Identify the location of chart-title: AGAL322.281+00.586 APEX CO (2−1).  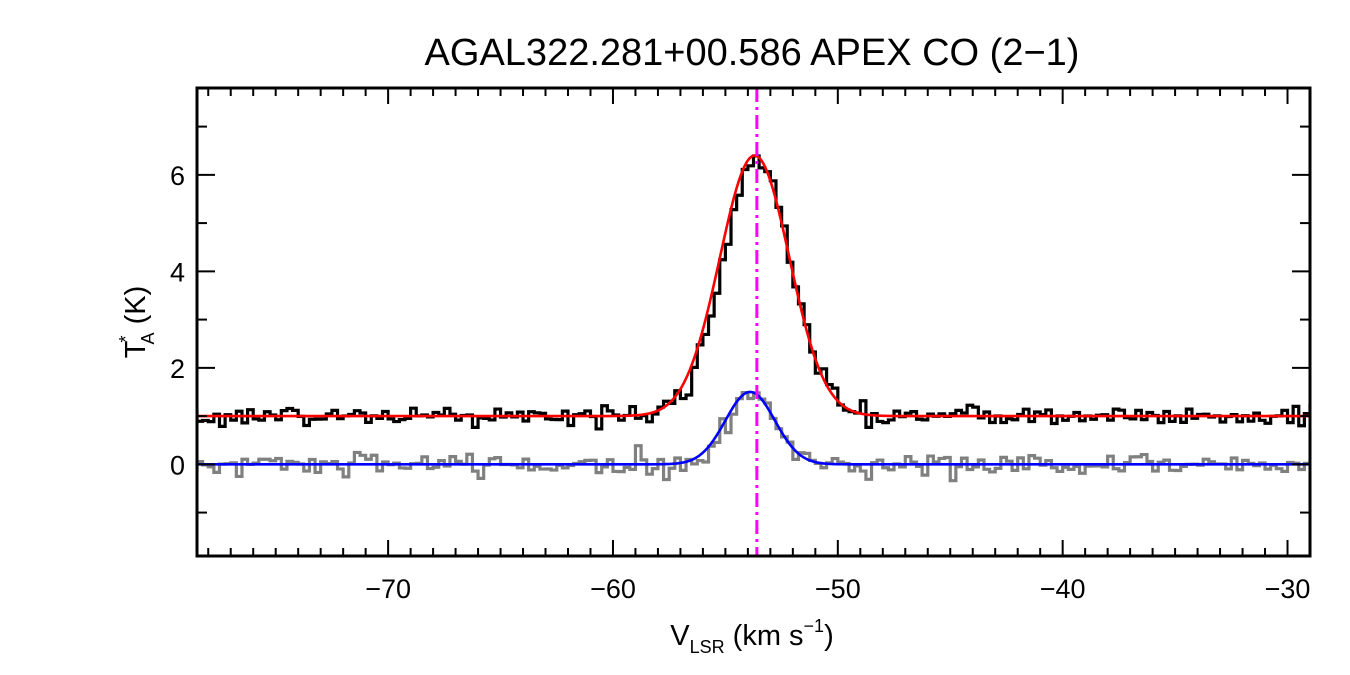
(752, 53).